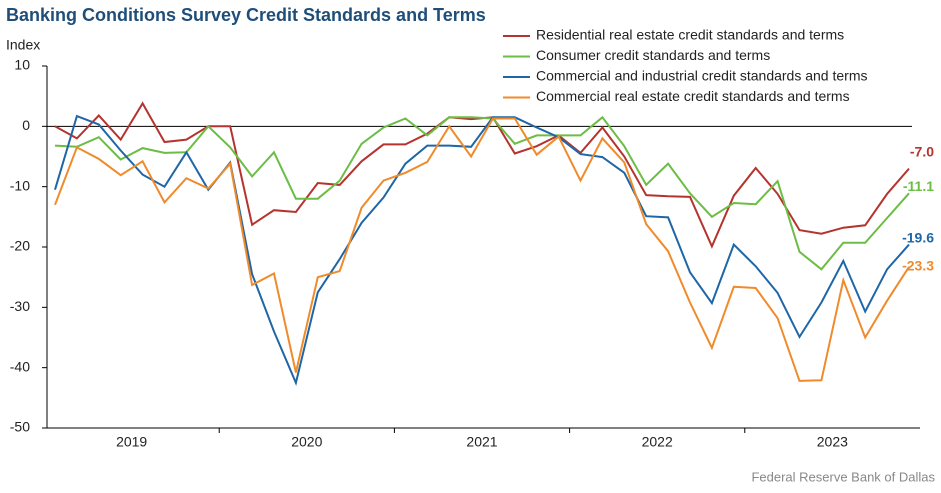  Describe the element at coordinates (918, 186) in the screenshot. I see `value-label: -11.1` at that location.